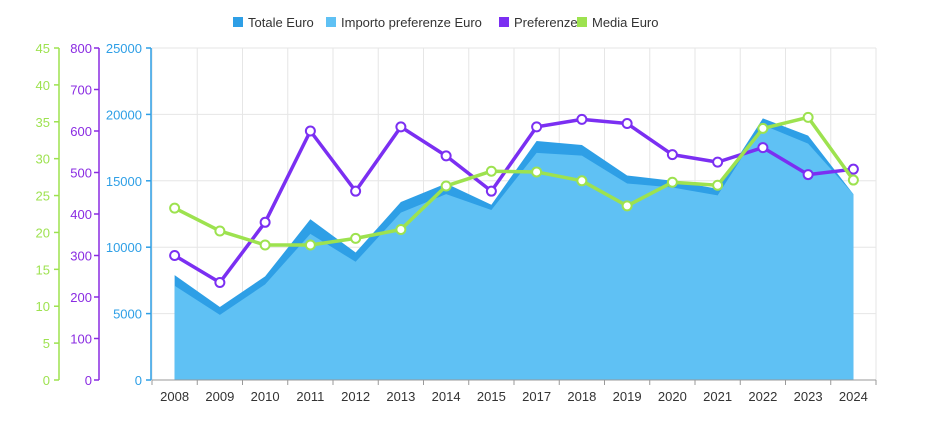 The height and width of the screenshot is (434, 937). I want to click on y-tick-label-media: 25, so click(43, 196).